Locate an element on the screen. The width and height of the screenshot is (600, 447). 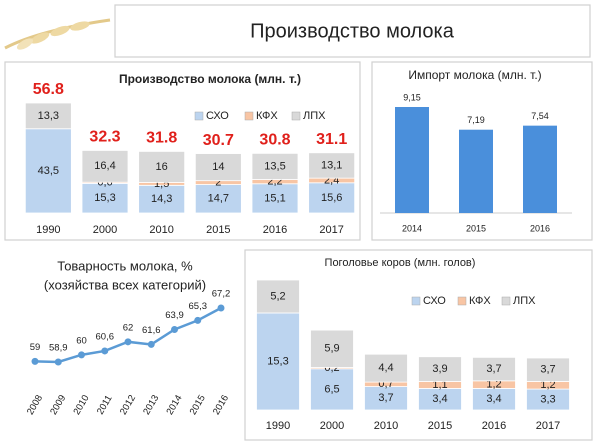
chart-title: Производство молока (млн. т.) is located at coordinates (210, 79).